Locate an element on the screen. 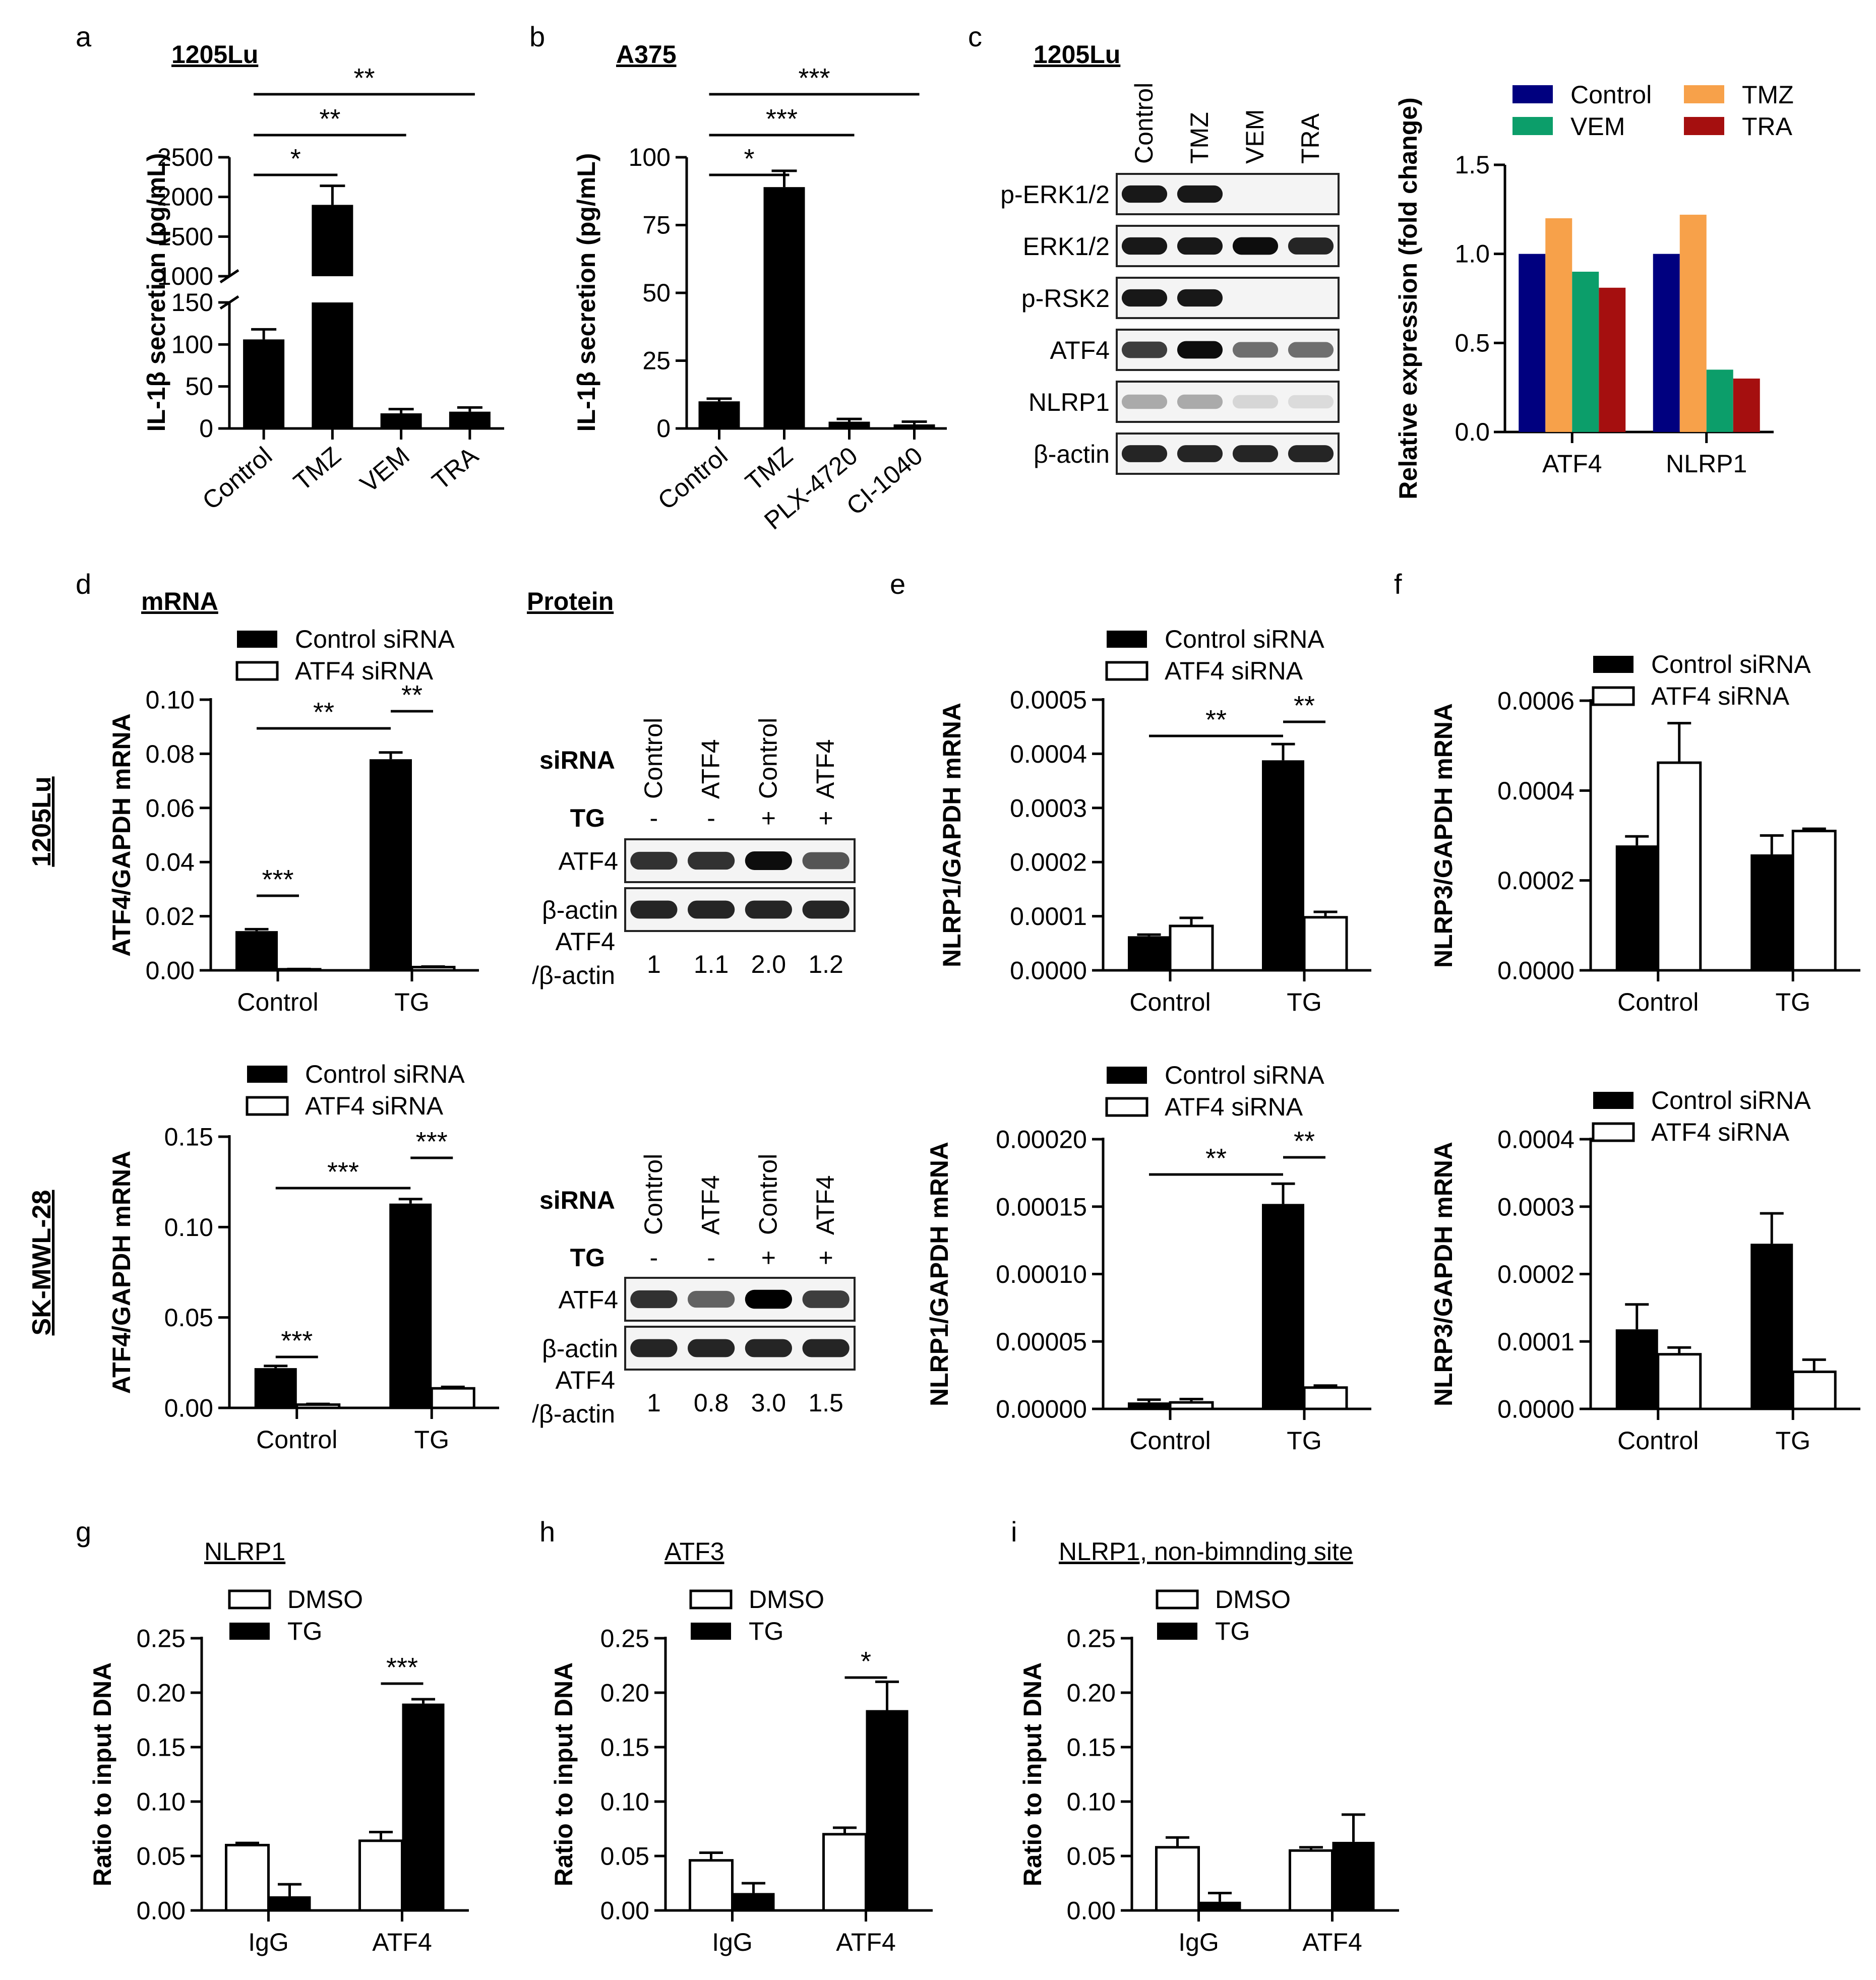 The height and width of the screenshot is (1980, 1876). bar-tmz is located at coordinates (1693, 323).